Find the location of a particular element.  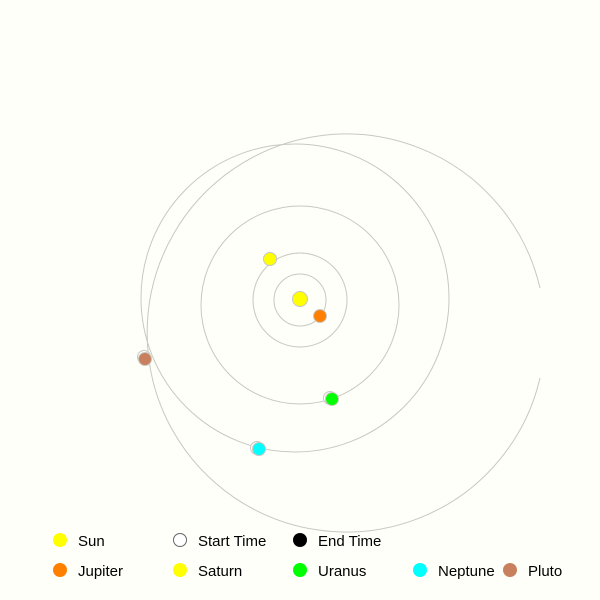

legend-marker-neptune is located at coordinates (420, 570).